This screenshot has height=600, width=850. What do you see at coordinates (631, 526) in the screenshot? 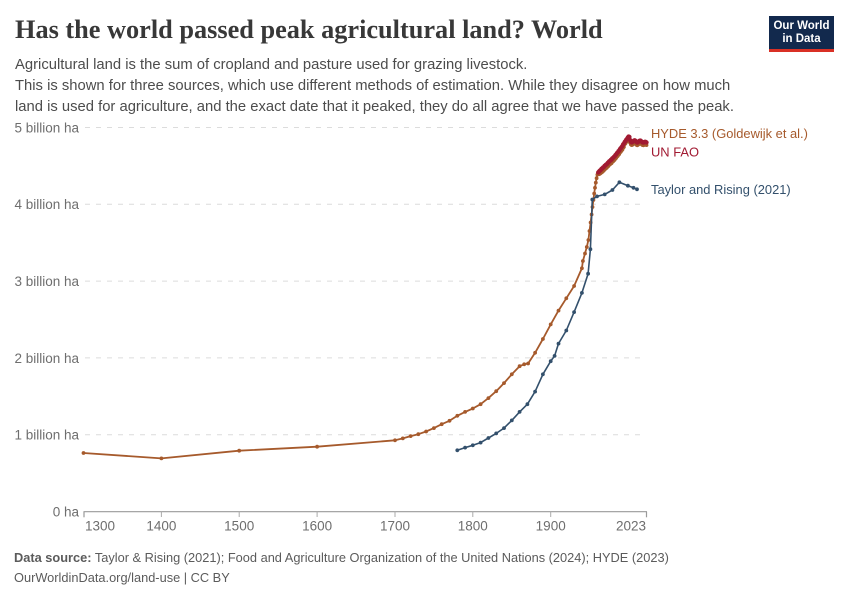
I see `svg-text: 2023` at bounding box center [631, 526].